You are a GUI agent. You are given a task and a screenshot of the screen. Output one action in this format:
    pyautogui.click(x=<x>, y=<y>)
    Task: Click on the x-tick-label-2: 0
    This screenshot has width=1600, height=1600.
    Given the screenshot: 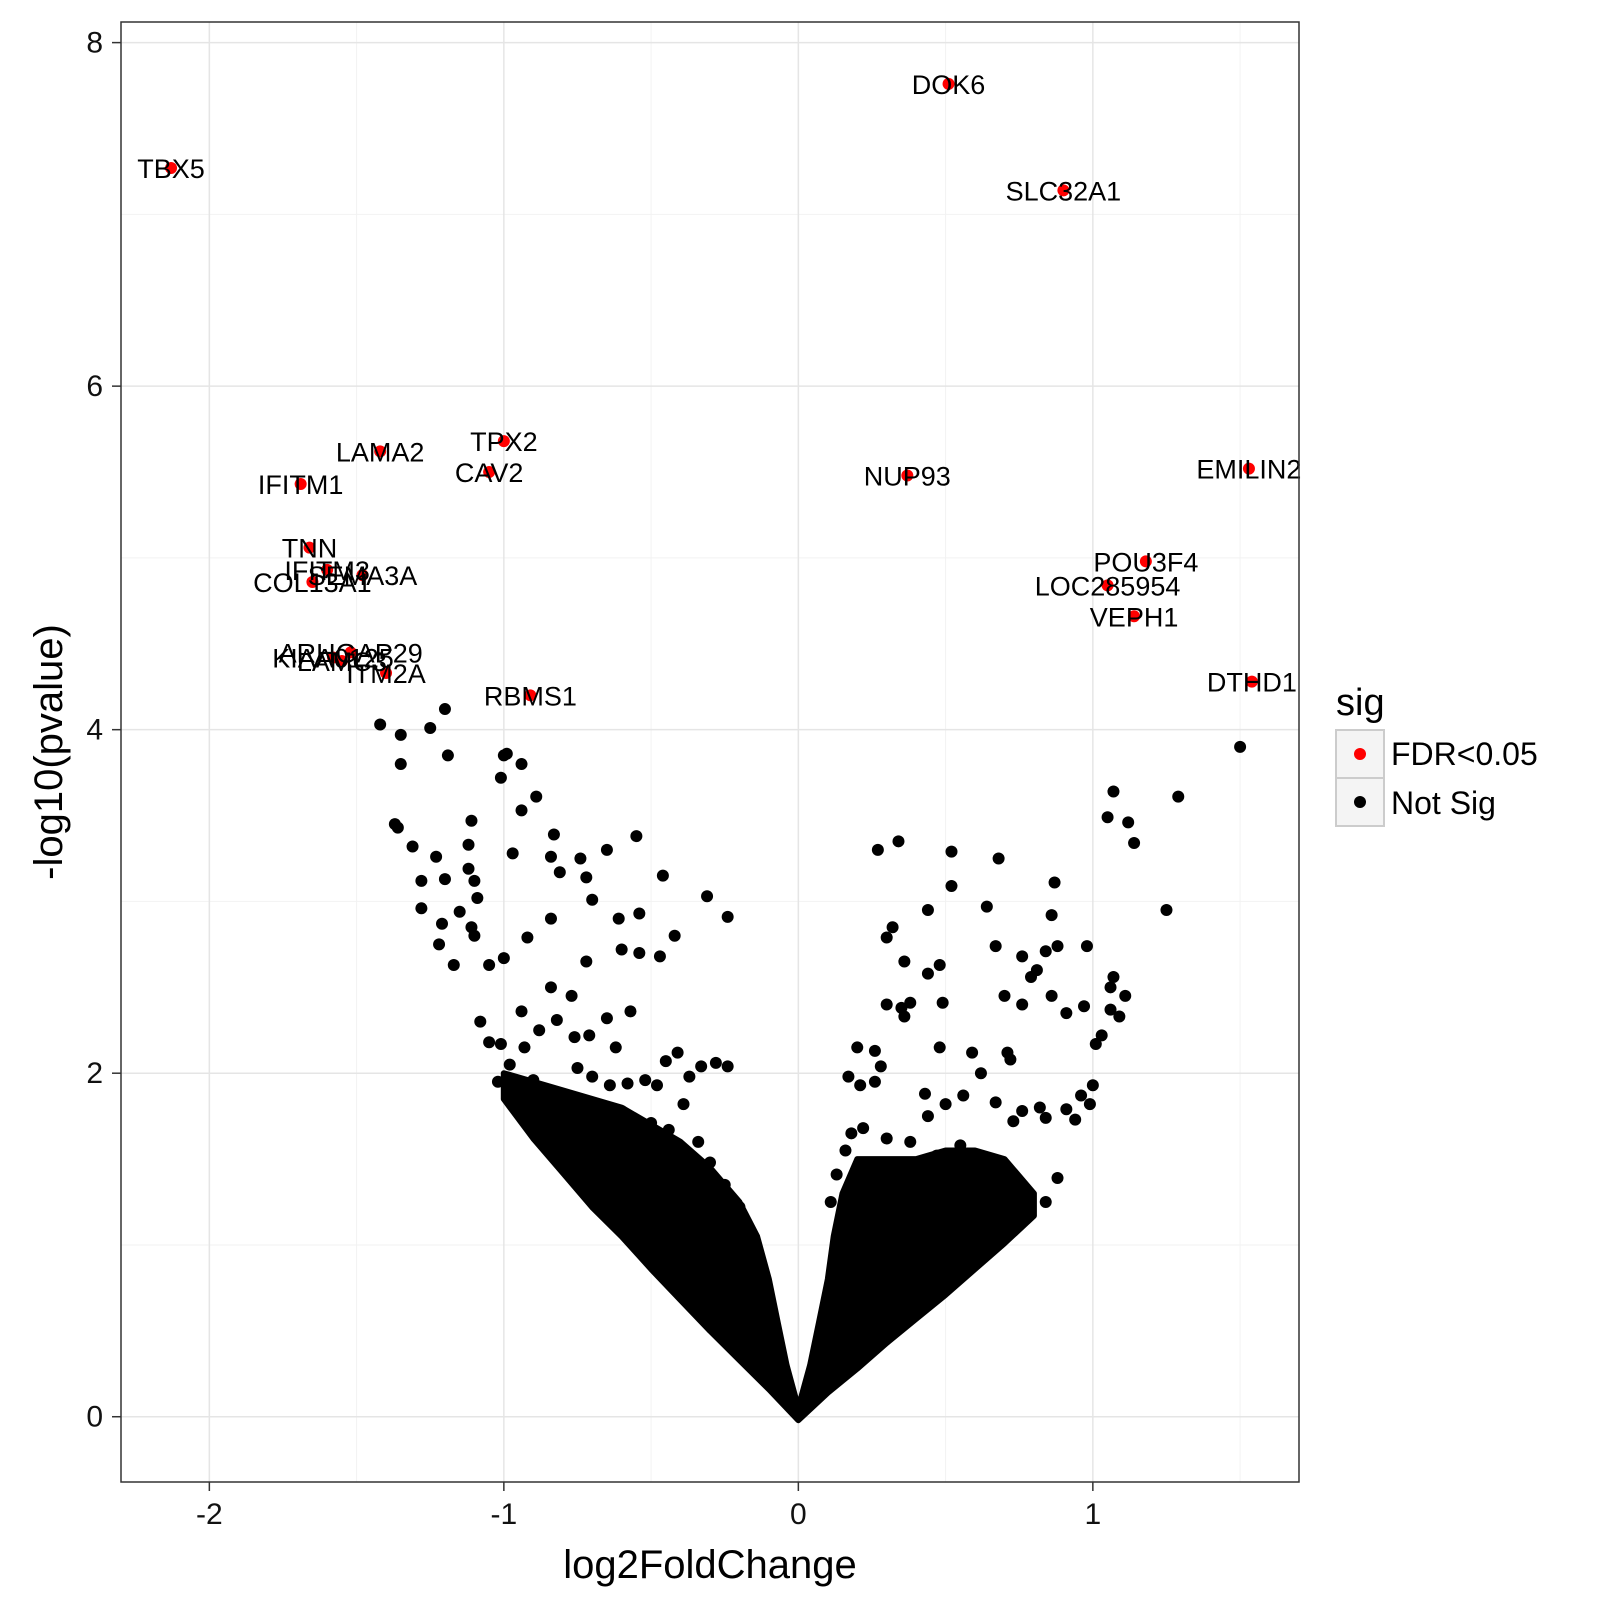 What is the action you would take?
    pyautogui.click(x=798, y=1514)
    